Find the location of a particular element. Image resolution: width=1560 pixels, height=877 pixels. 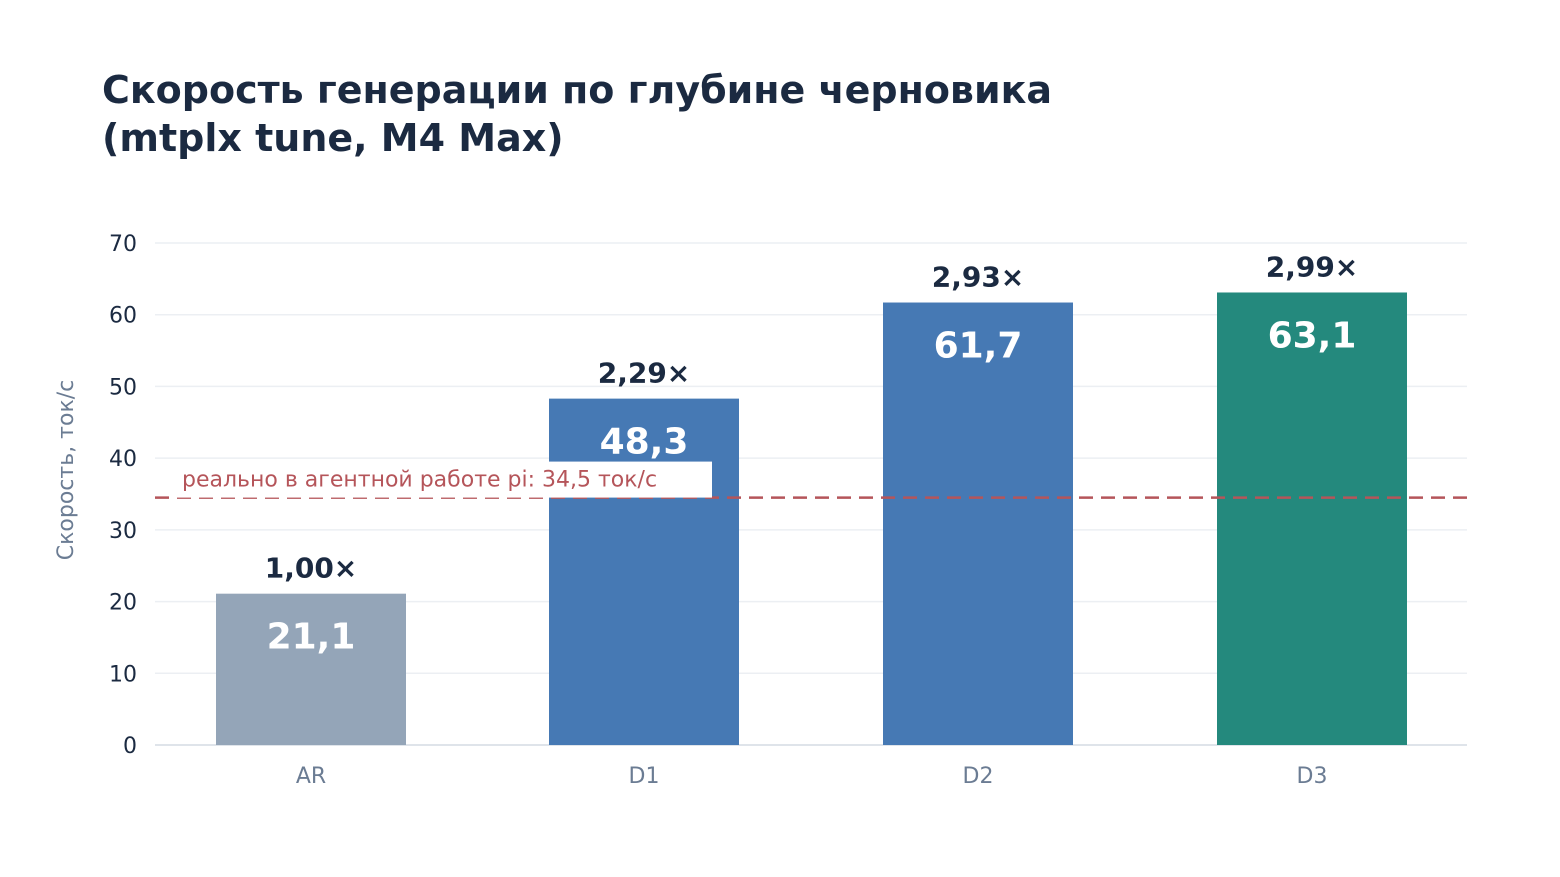

x-category-label: D2 is located at coordinates (978, 776).